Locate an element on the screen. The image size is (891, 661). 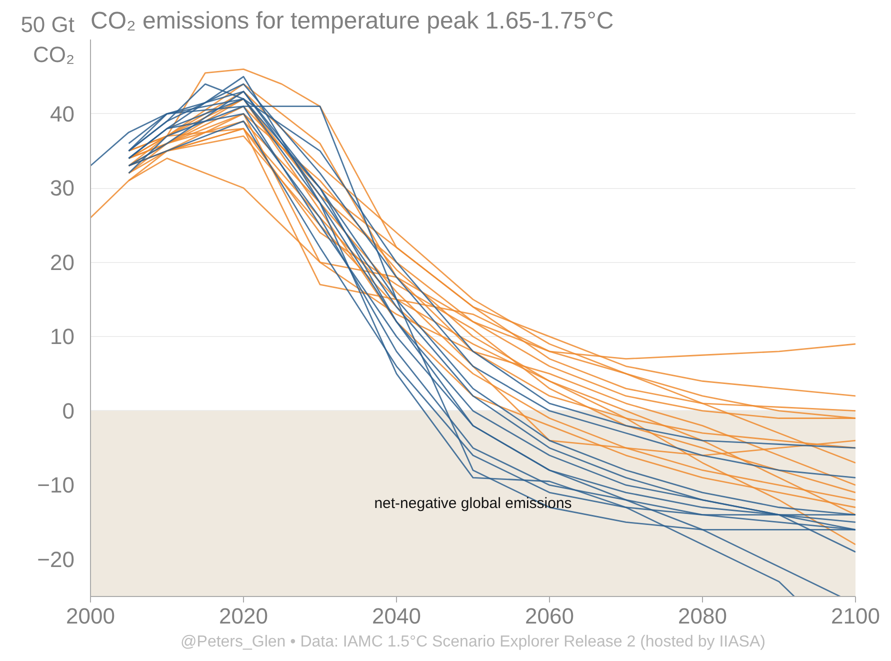
text: @Peters_Glen • Data: IAMC 1.5°C Scenario Explorer Release 2 (hosted by IIASA) is located at coordinates (473, 642).